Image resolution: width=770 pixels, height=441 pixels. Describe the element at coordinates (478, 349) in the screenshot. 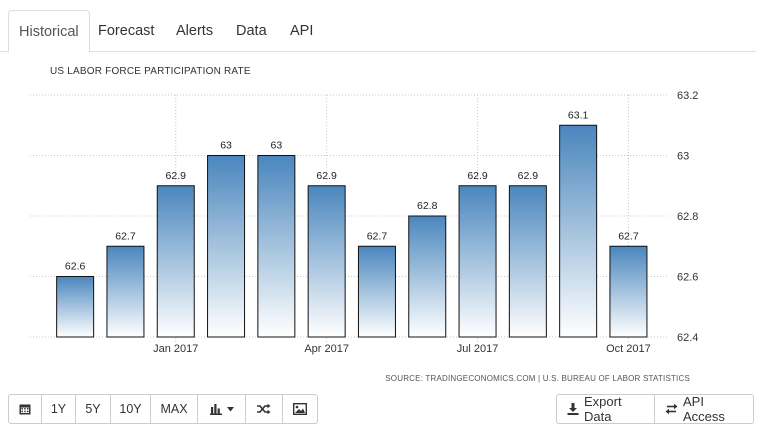

I see `x-tick-label: Jul 2017` at that location.